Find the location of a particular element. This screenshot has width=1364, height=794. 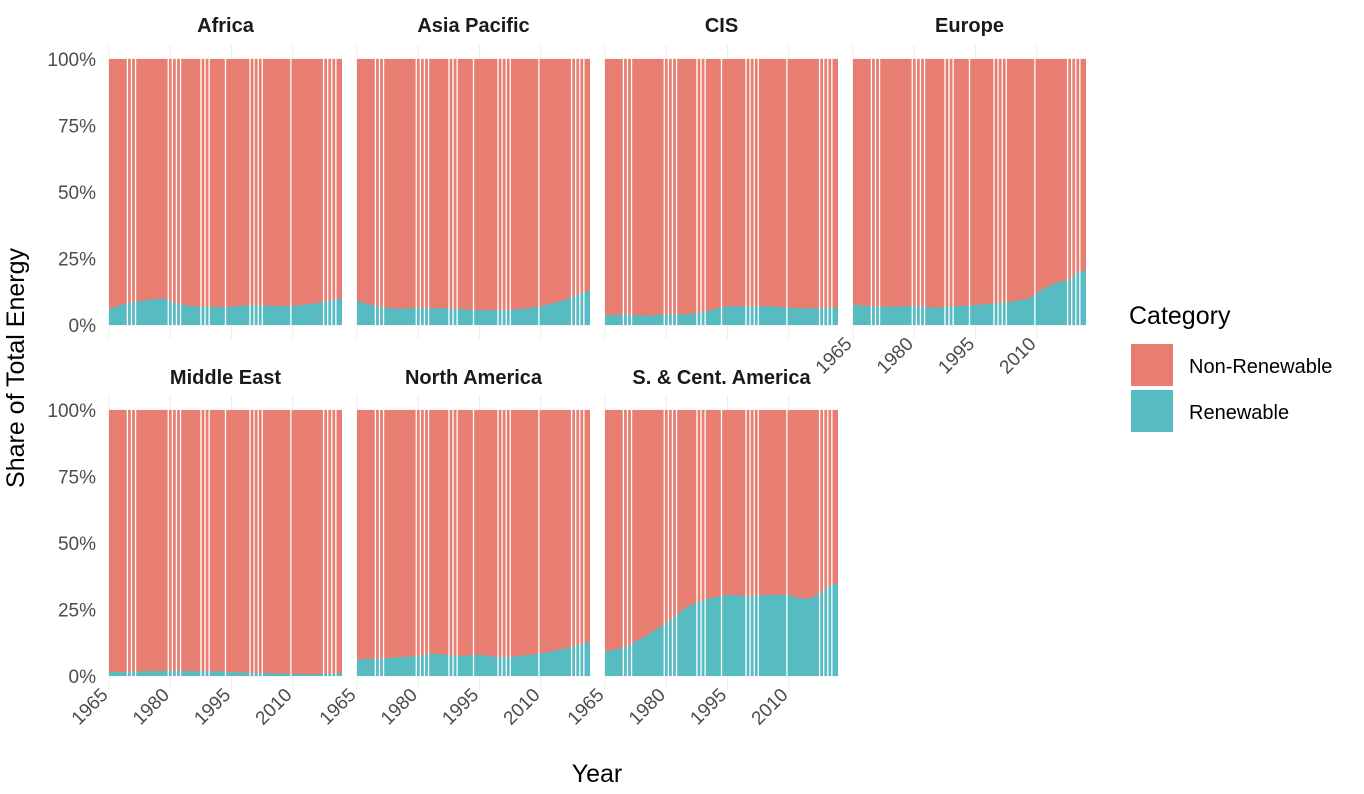

facet-asia-pacific: Asia Pacific is located at coordinates (473, 177).